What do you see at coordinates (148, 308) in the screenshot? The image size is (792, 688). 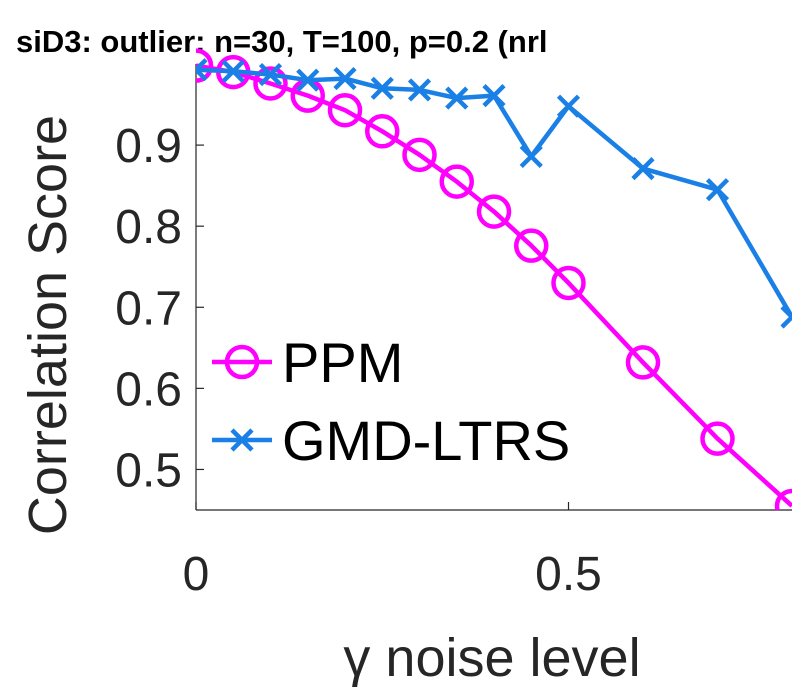 I see `y-tick-label: 0.7` at bounding box center [148, 308].